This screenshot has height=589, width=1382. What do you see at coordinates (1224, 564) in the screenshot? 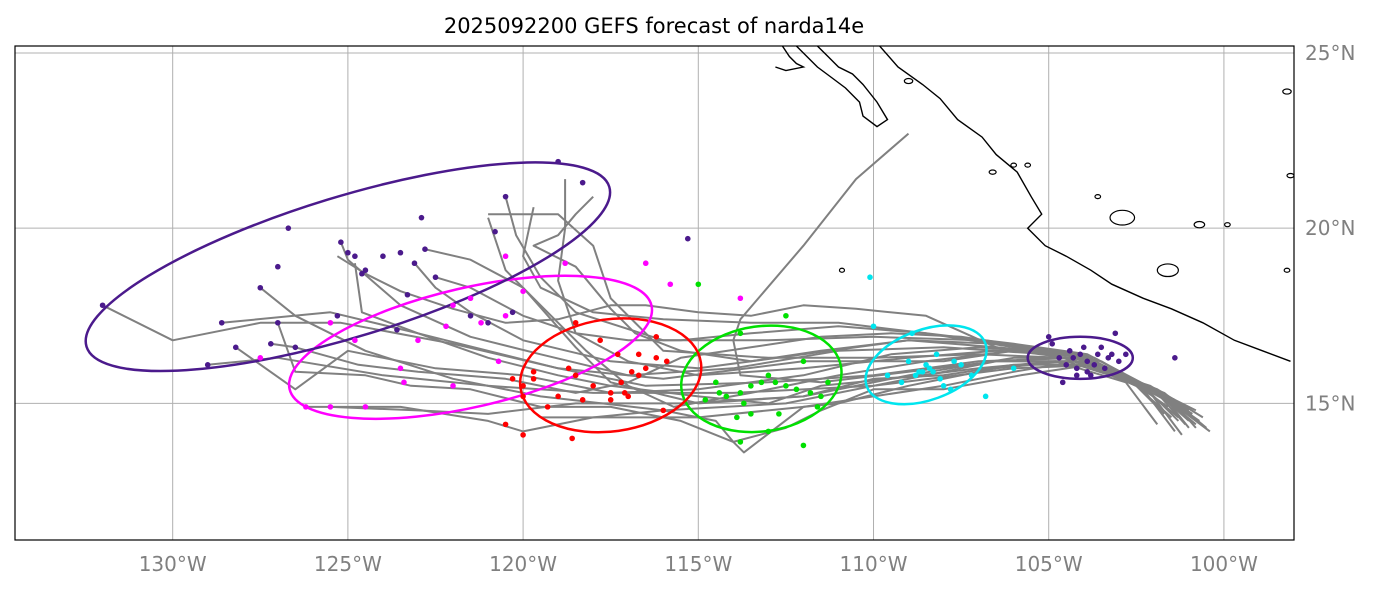
I see `x-tick-label: 100°W` at bounding box center [1224, 564].